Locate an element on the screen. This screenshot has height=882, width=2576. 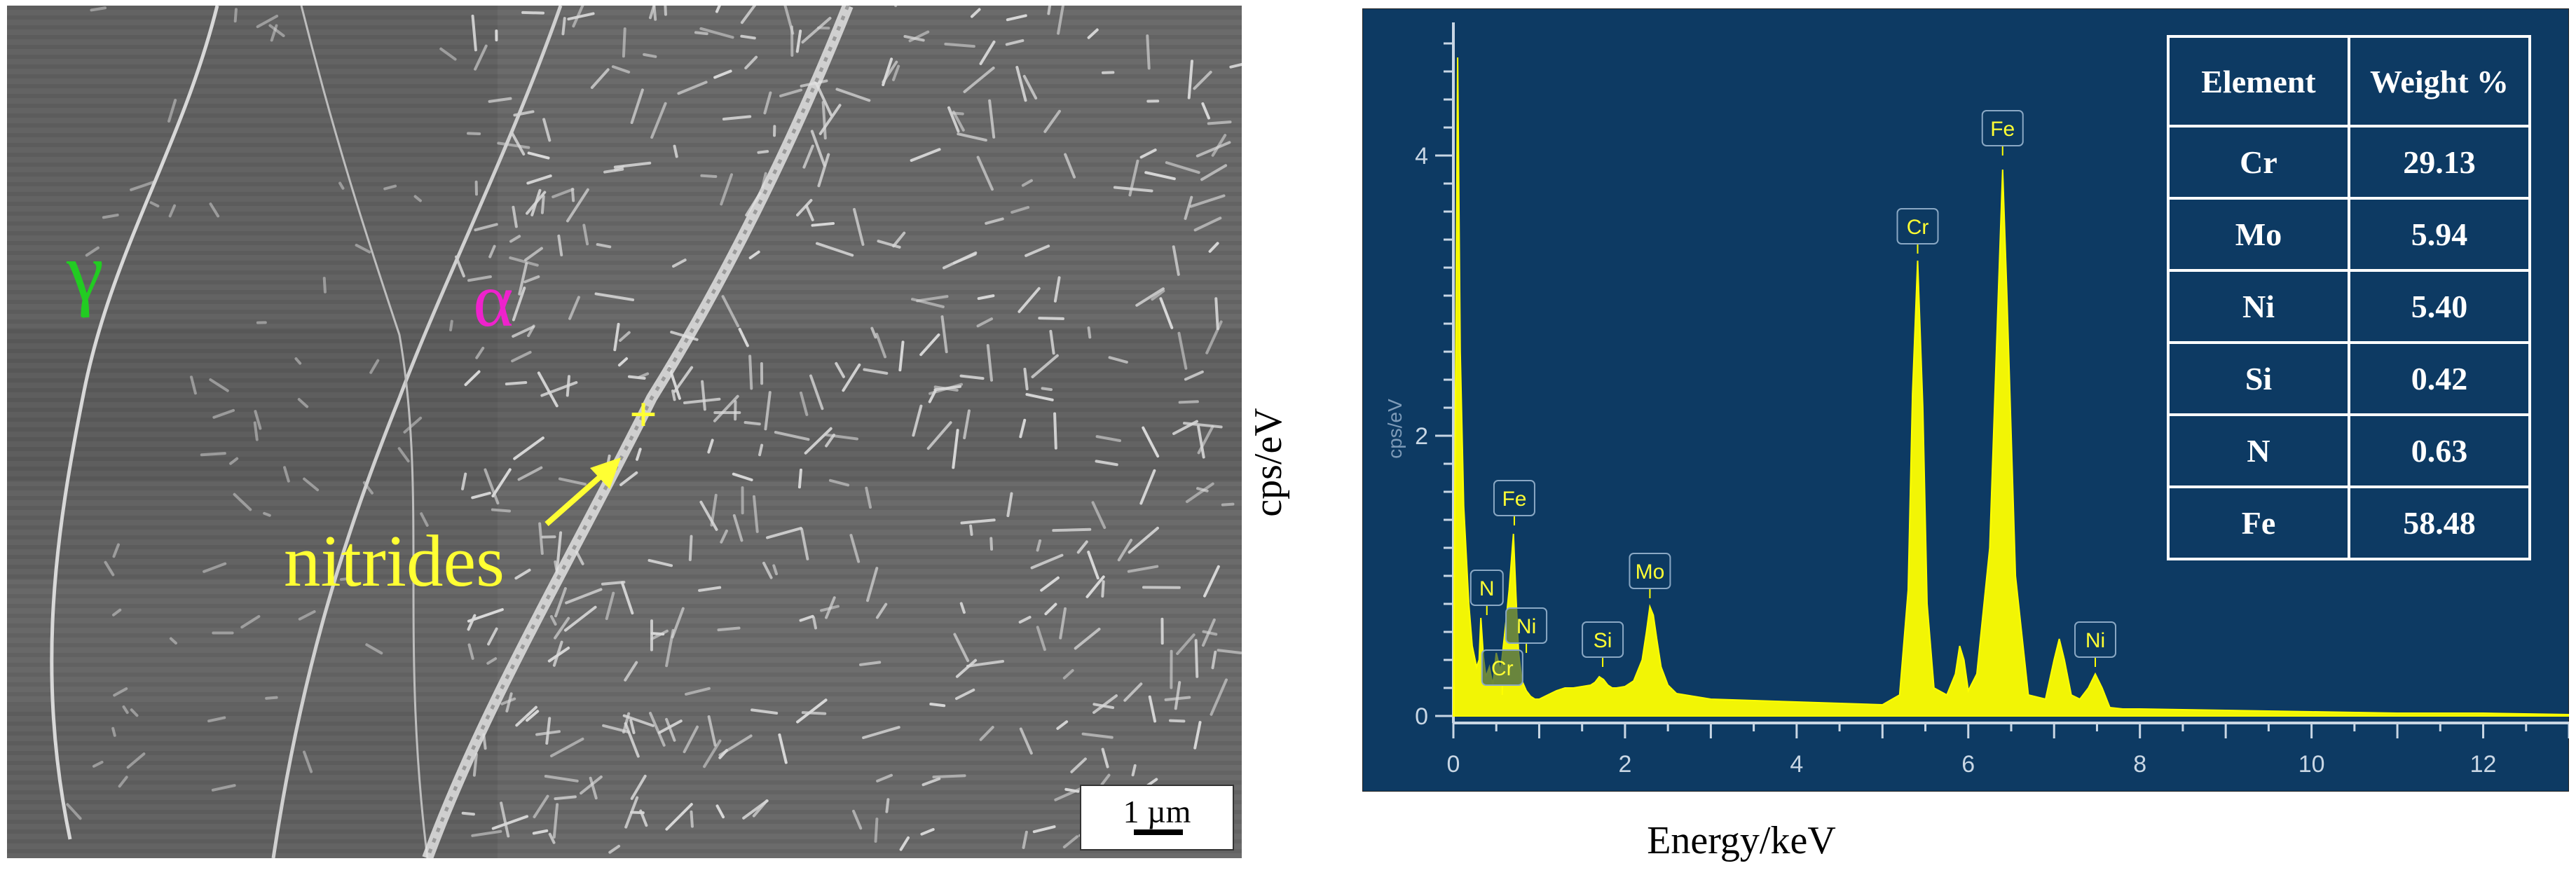
cell-weight: 58.48 is located at coordinates (2440, 522).